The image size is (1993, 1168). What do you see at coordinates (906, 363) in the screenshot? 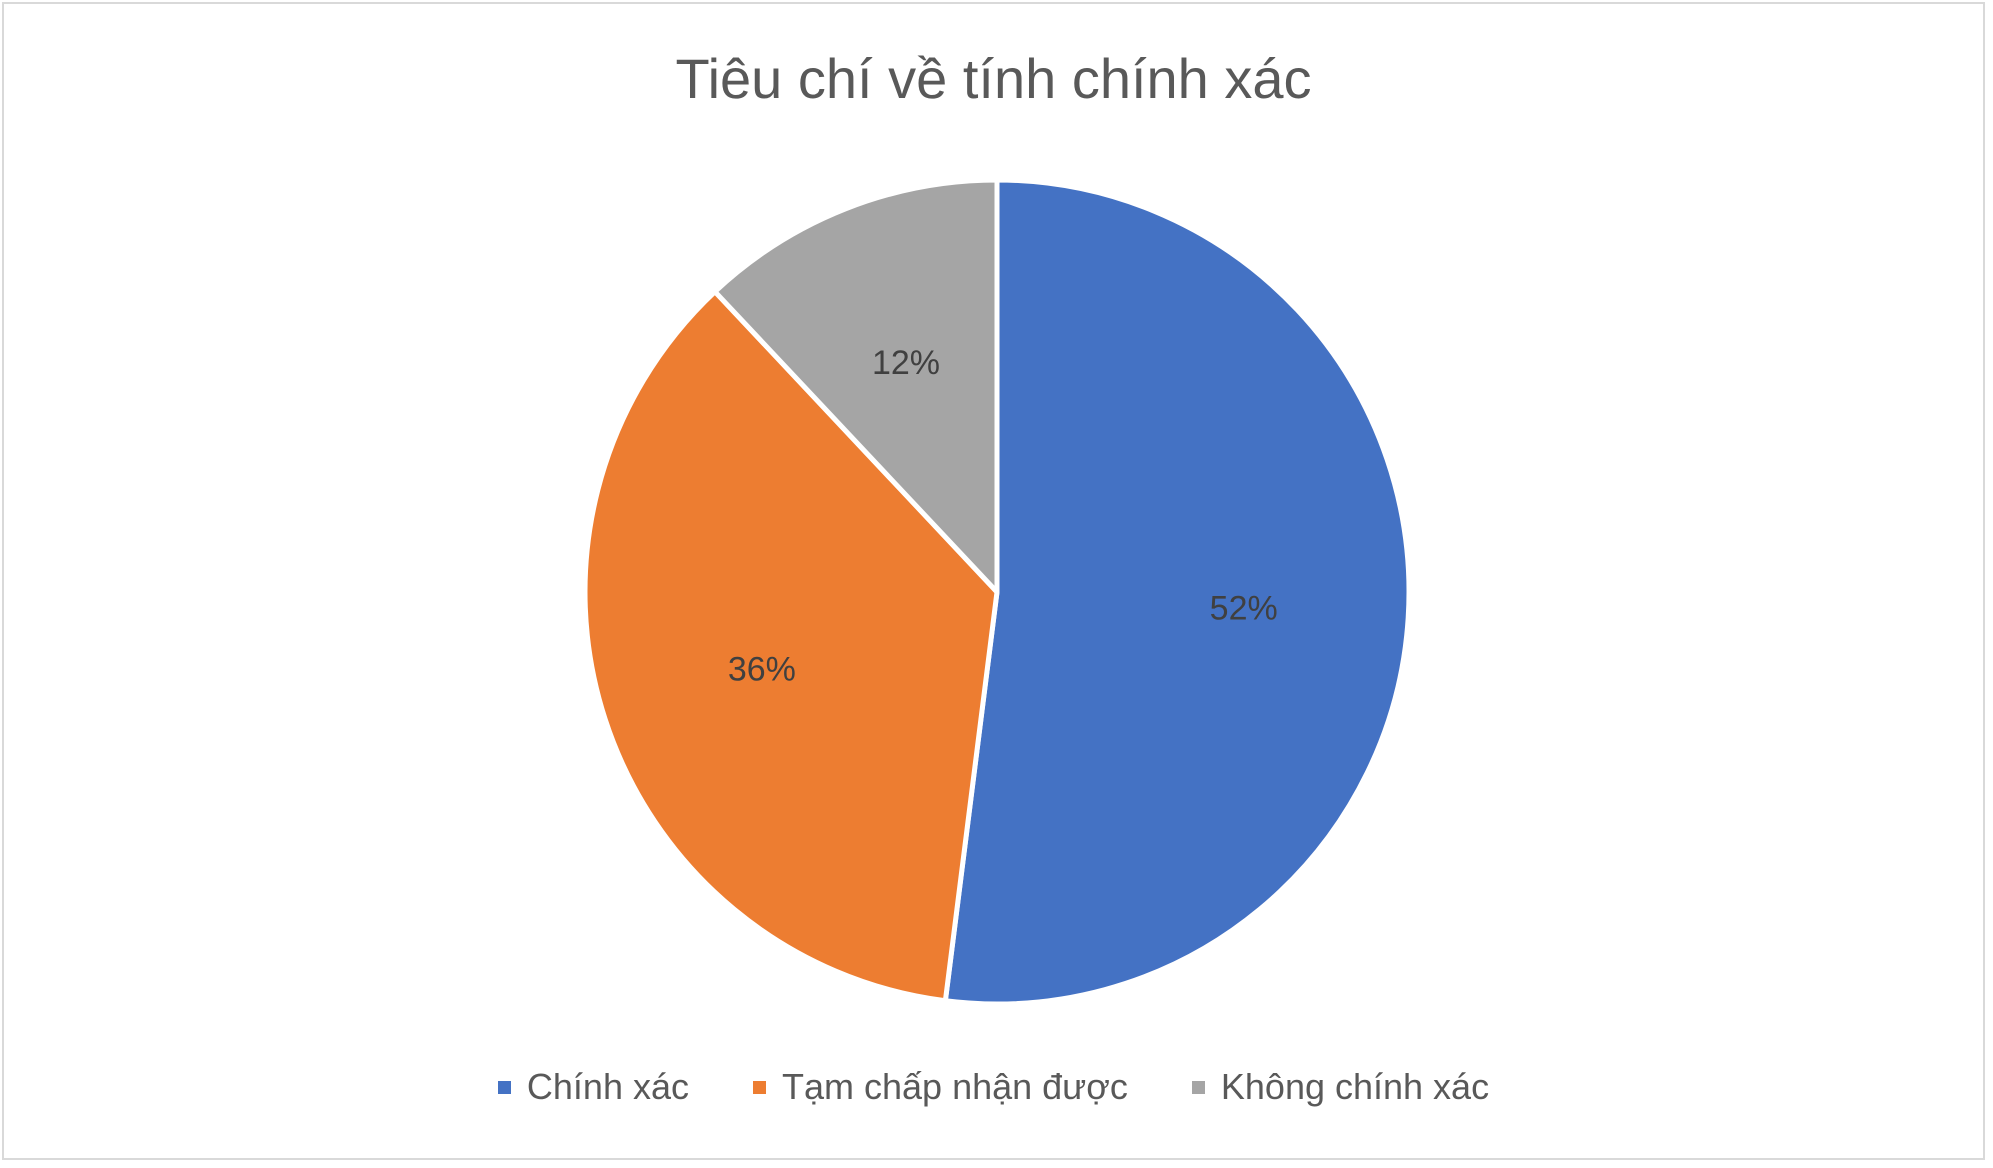
I see `data-label-khong-chinh-xac: 12%` at bounding box center [906, 363].